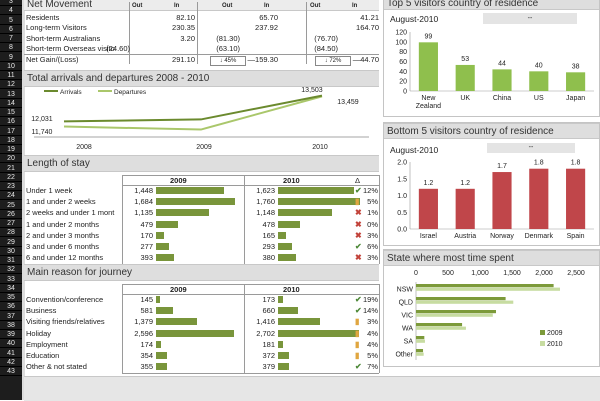 The width and height of the screenshot is (600, 401). What do you see at coordinates (11, 177) in the screenshot?
I see `row-number: 22` at bounding box center [11, 177].